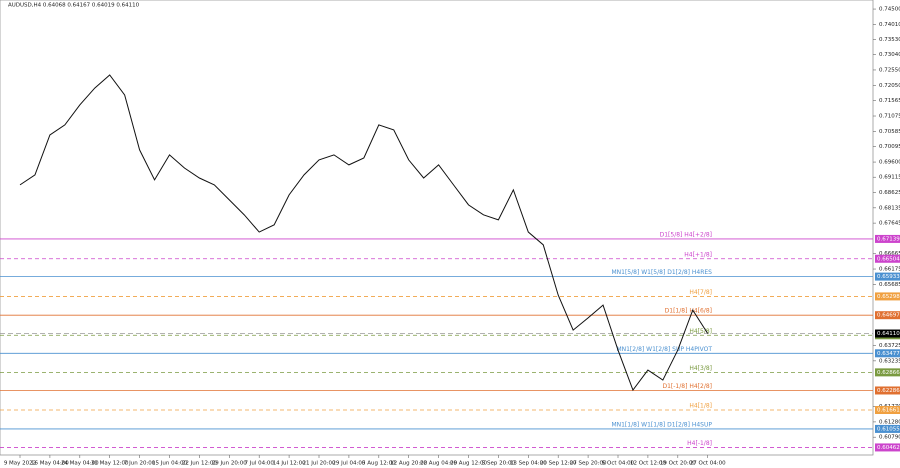  What do you see at coordinates (687, 386) in the screenshot?
I see `level-label: D1[-1/8] H4[2/8]` at bounding box center [687, 386].